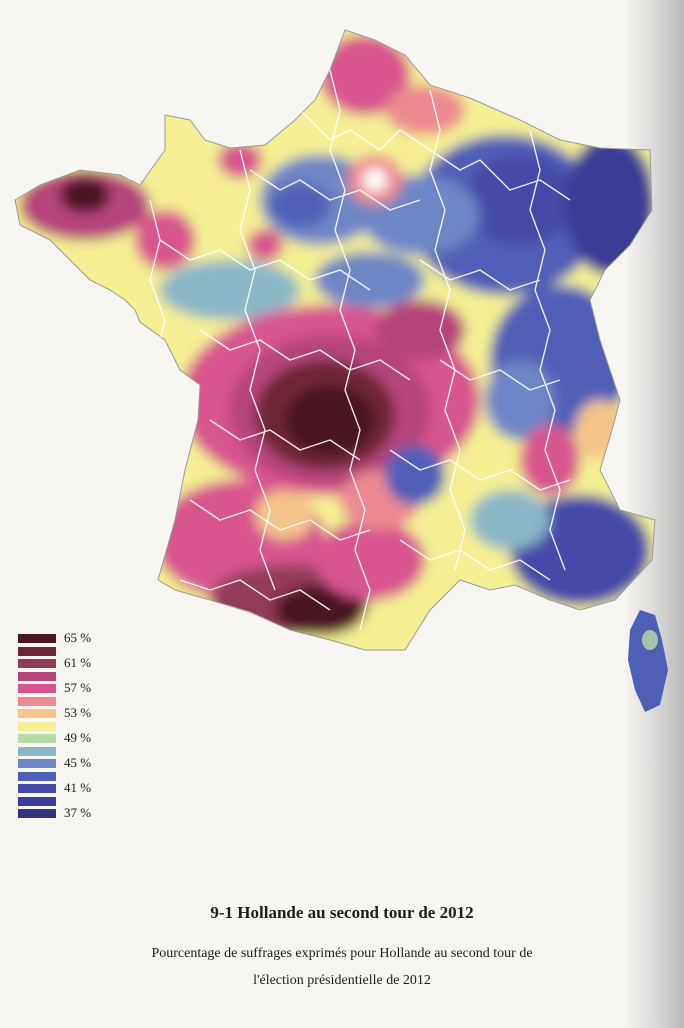 Image resolution: width=684 pixels, height=1028 pixels. I want to click on legend-label: 49 %, so click(78, 737).